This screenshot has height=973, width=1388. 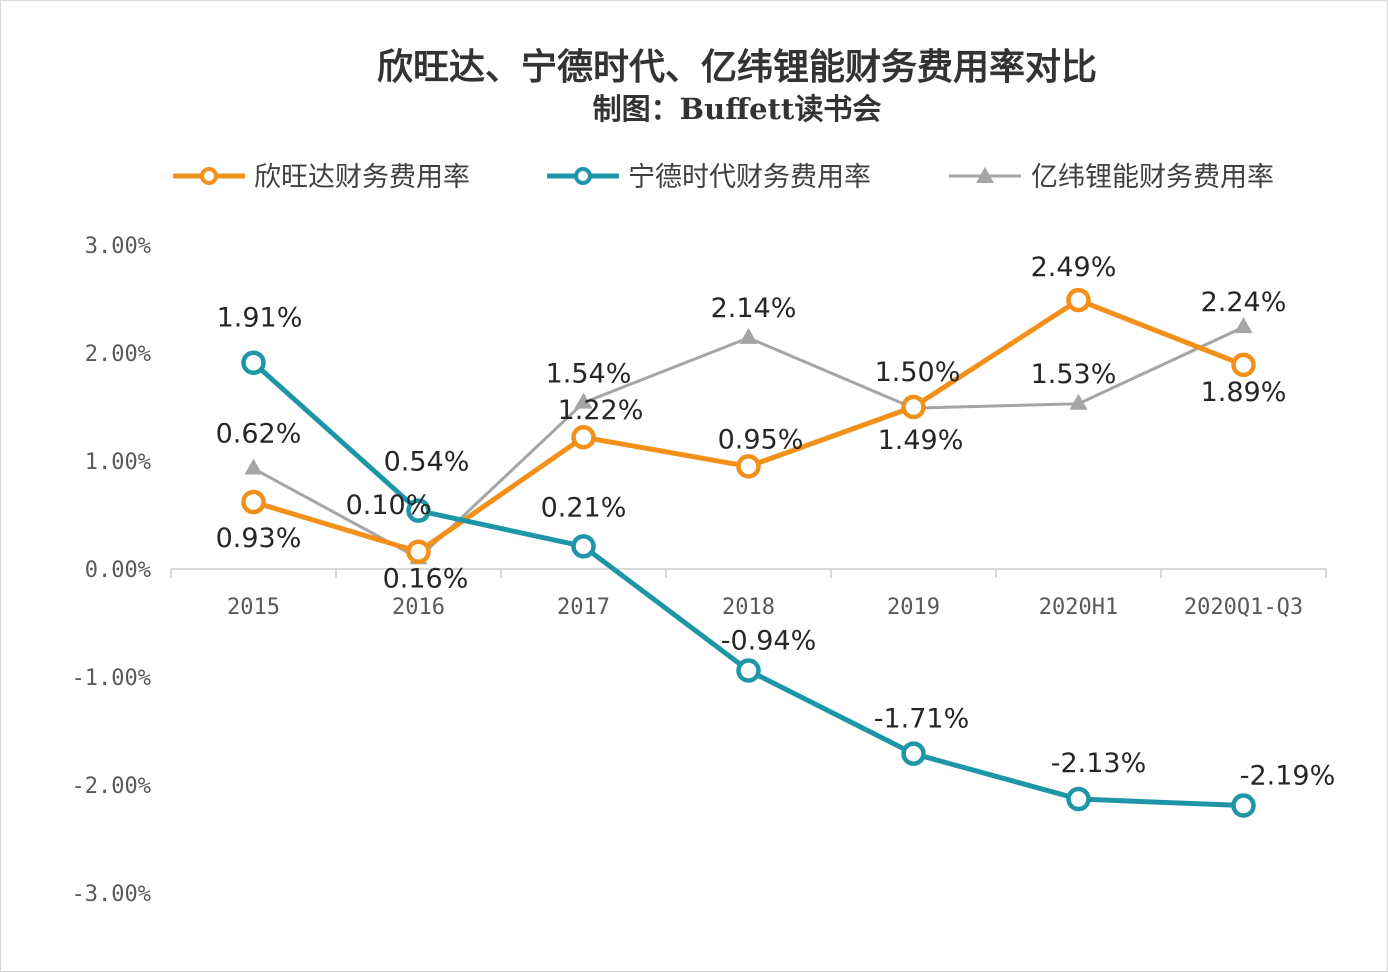 I want to click on data-label: 2.14%, so click(x=754, y=308).